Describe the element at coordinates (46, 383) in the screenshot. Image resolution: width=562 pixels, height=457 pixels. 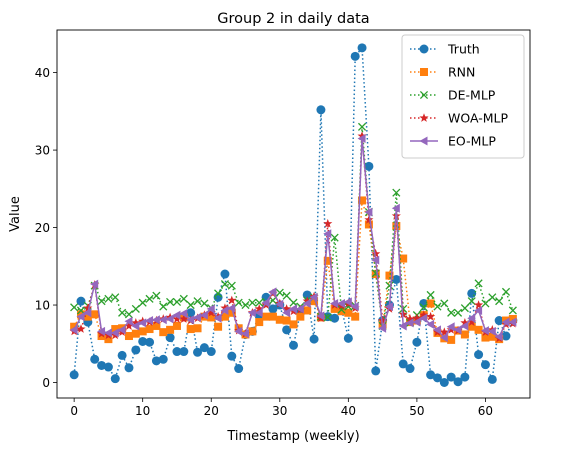
I see `y-tick-label: 0` at that location.